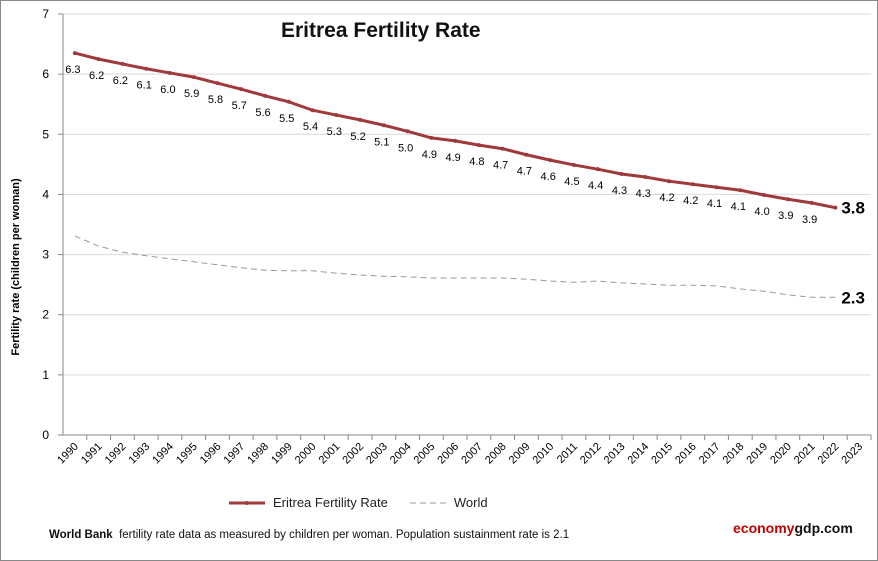 Image resolution: width=878 pixels, height=561 pixels. Describe the element at coordinates (45, 315) in the screenshot. I see `y-tick-label: 2` at that location.